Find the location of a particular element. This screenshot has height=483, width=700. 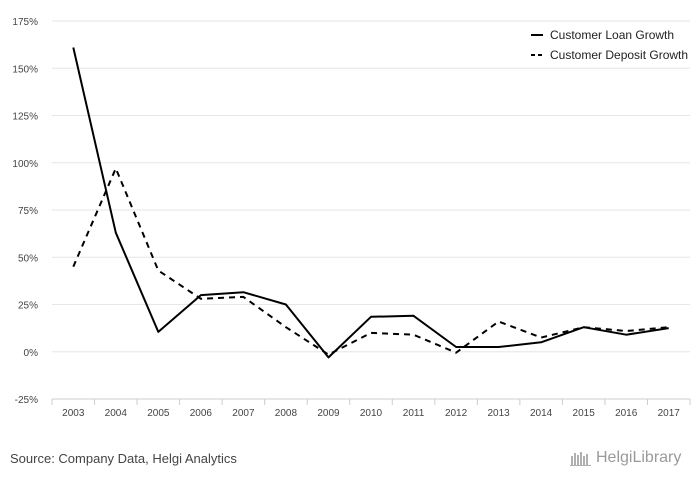

library-icon is located at coordinates (580, 459).